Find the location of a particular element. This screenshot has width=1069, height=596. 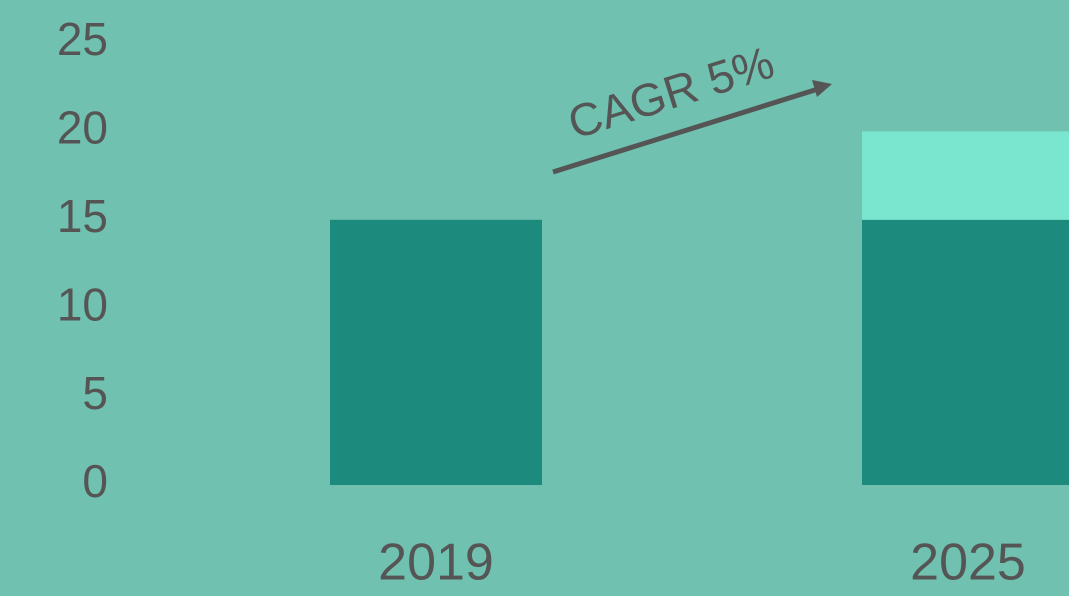

y-tick-label: 25 is located at coordinates (82, 39).